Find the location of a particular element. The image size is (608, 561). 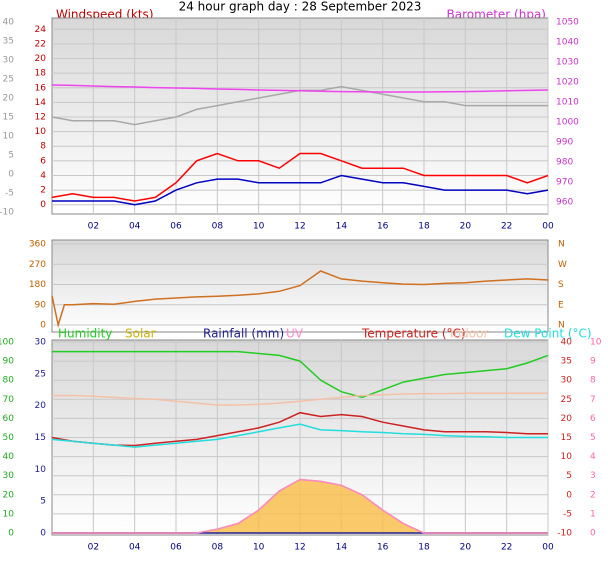

y2-tick-label: 1010 is located at coordinates (567, 103).